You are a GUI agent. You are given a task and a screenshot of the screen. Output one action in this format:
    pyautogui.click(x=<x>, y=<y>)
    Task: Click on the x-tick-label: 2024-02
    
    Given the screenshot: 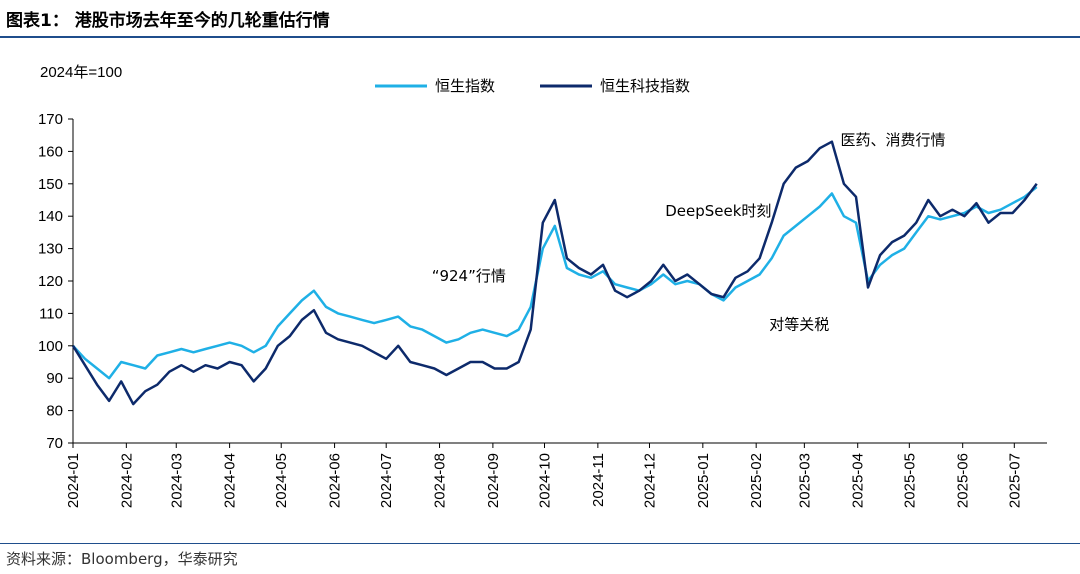 What is the action you would take?
    pyautogui.click(x=126, y=480)
    